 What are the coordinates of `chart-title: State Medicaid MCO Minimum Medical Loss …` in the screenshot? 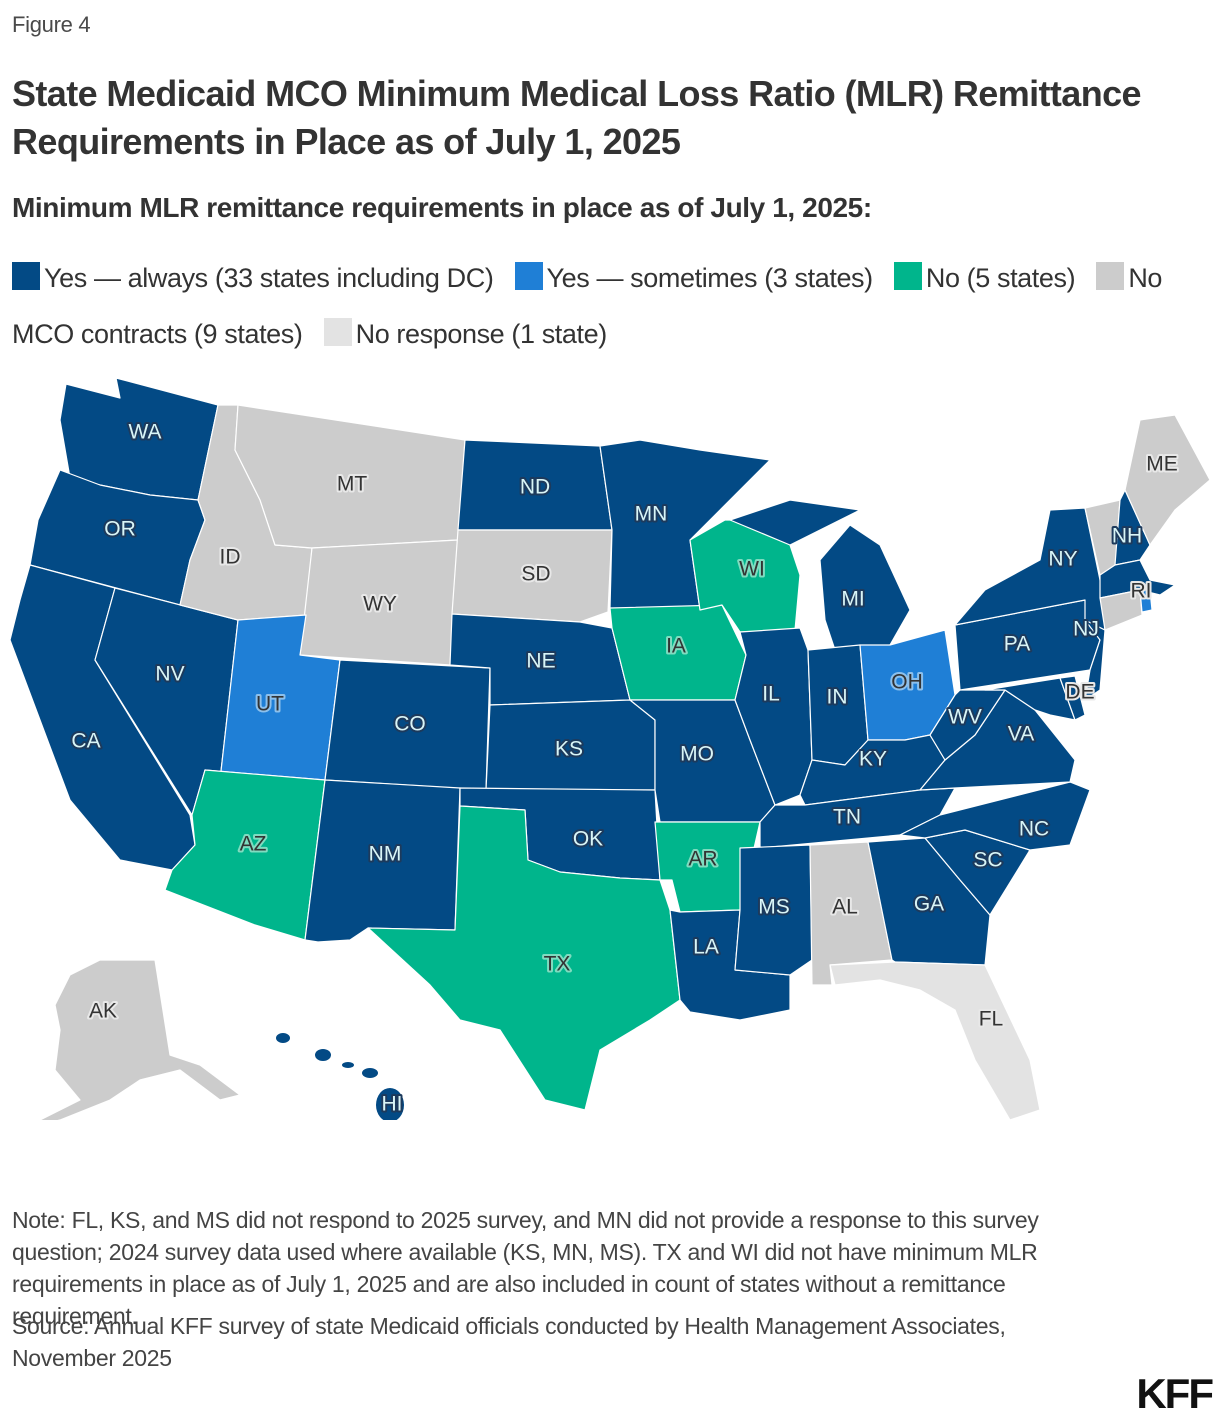 It's located at (577, 117).